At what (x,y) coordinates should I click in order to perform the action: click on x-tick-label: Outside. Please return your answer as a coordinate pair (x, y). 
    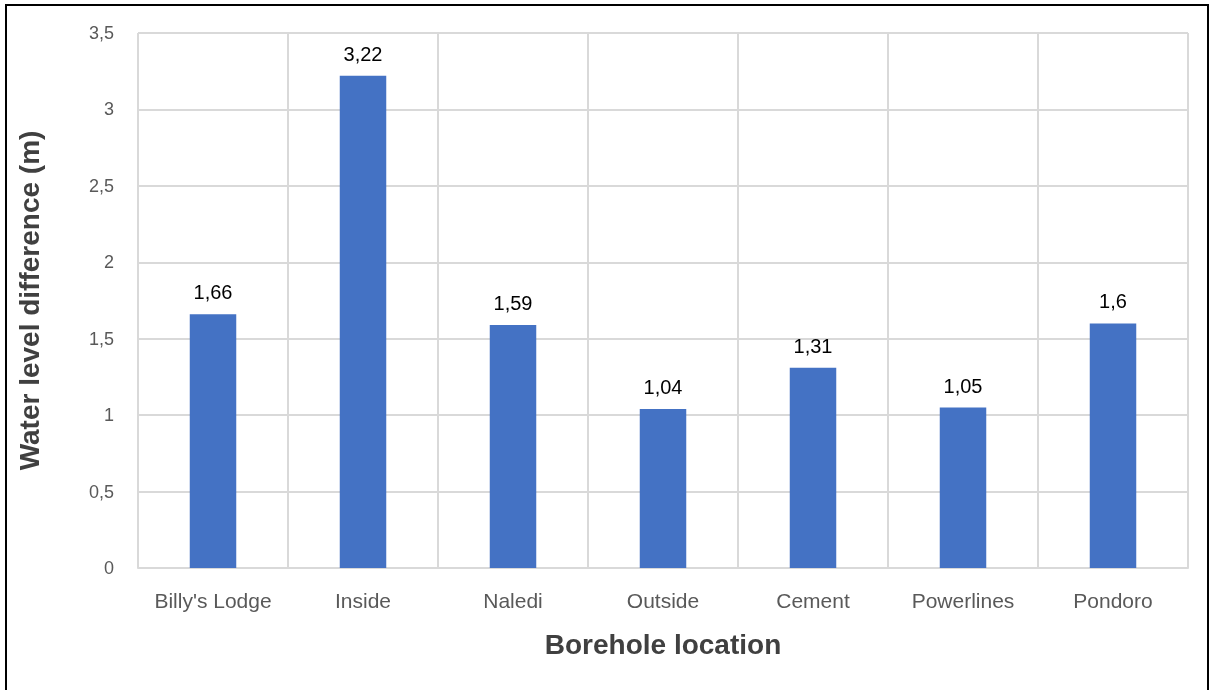
    Looking at the image, I should click on (663, 600).